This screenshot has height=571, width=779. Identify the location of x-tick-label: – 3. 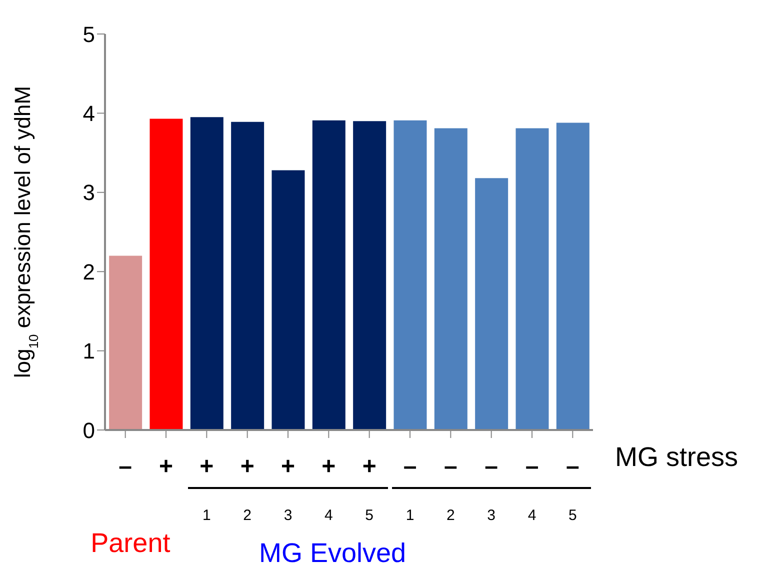
(491, 488).